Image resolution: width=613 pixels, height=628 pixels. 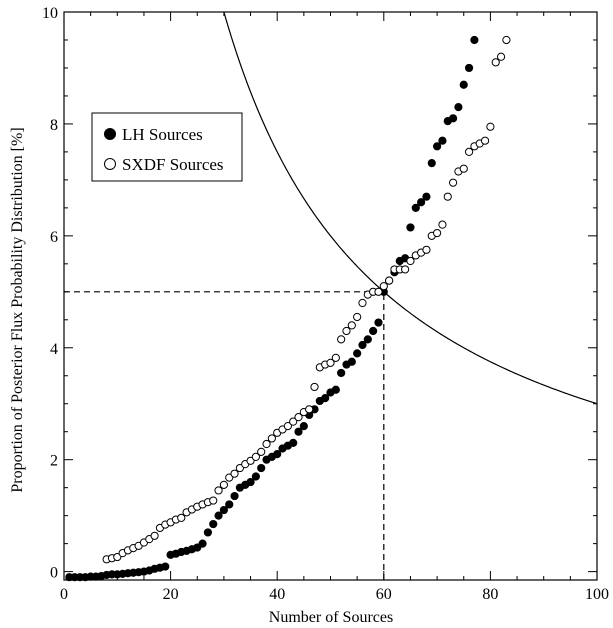 What do you see at coordinates (331, 617) in the screenshot?
I see `x-axis-label: Number of Sources` at bounding box center [331, 617].